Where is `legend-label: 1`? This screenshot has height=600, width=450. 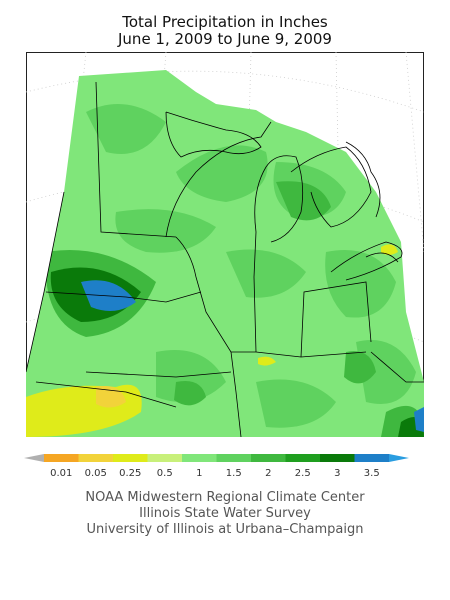 legend-label: 1 is located at coordinates (199, 473).